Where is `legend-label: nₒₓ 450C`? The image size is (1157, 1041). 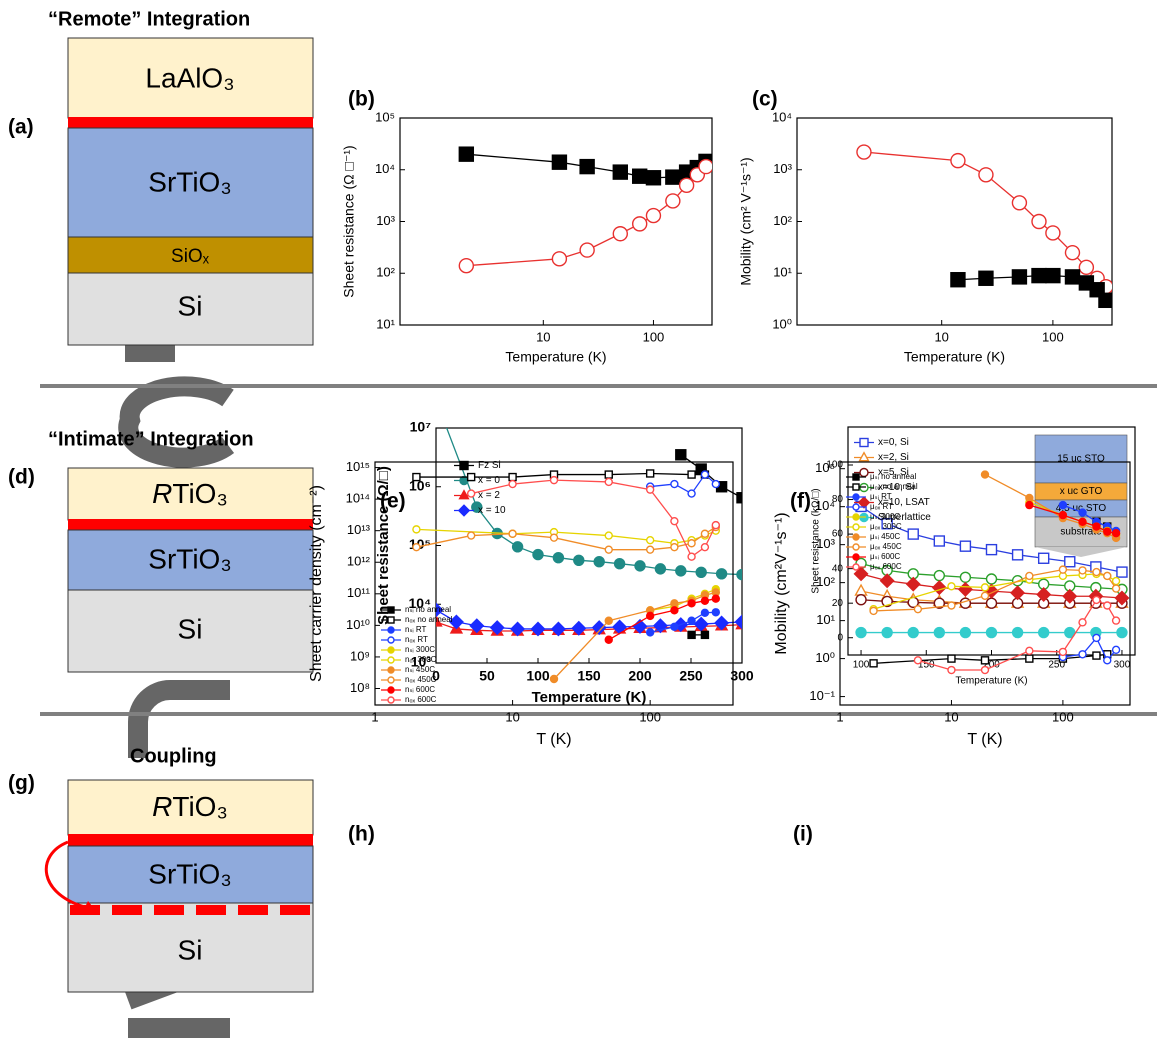 legend-label: nₒₓ 450C is located at coordinates (421, 679).